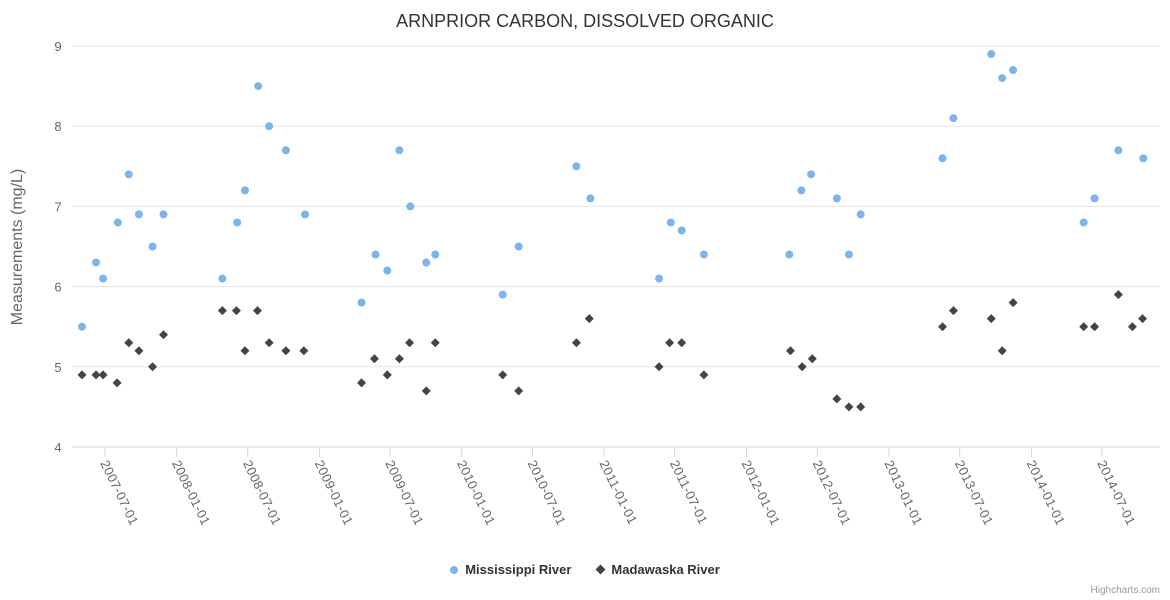  Describe the element at coordinates (58, 367) in the screenshot. I see `y-axis-tick-label: 5` at that location.